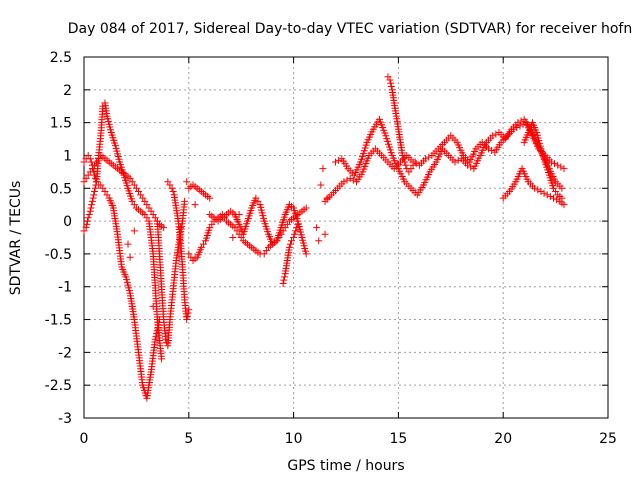 The width and height of the screenshot is (640, 480). I want to click on y-tick-labels: -3 -2.5 -2 -1.5 -1 -0.5 0 0.5 1 1.5 2 2.5, so click(58, 238).